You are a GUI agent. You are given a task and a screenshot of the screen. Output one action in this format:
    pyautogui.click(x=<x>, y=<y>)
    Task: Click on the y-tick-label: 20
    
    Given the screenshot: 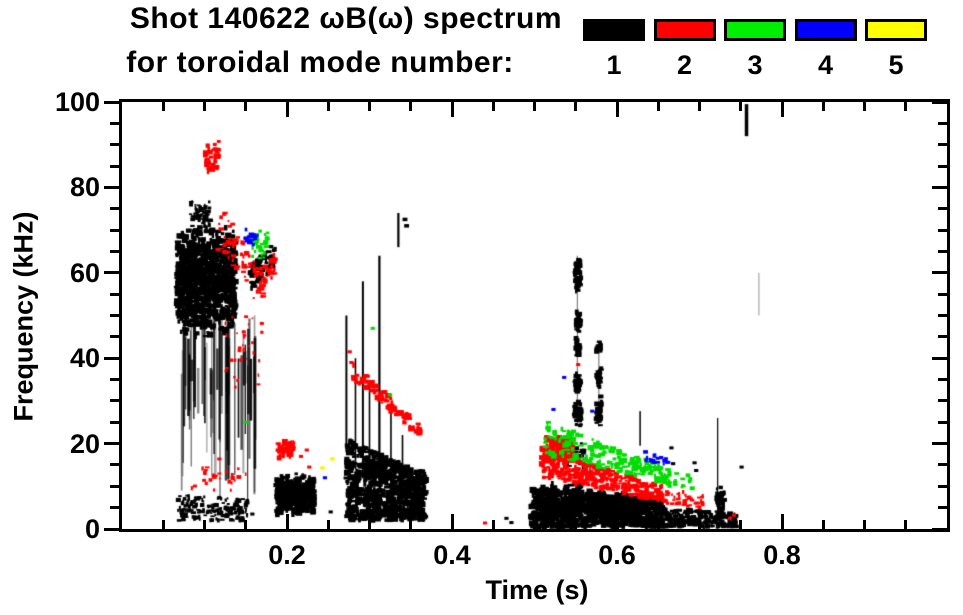 What is the action you would take?
    pyautogui.click(x=84, y=443)
    